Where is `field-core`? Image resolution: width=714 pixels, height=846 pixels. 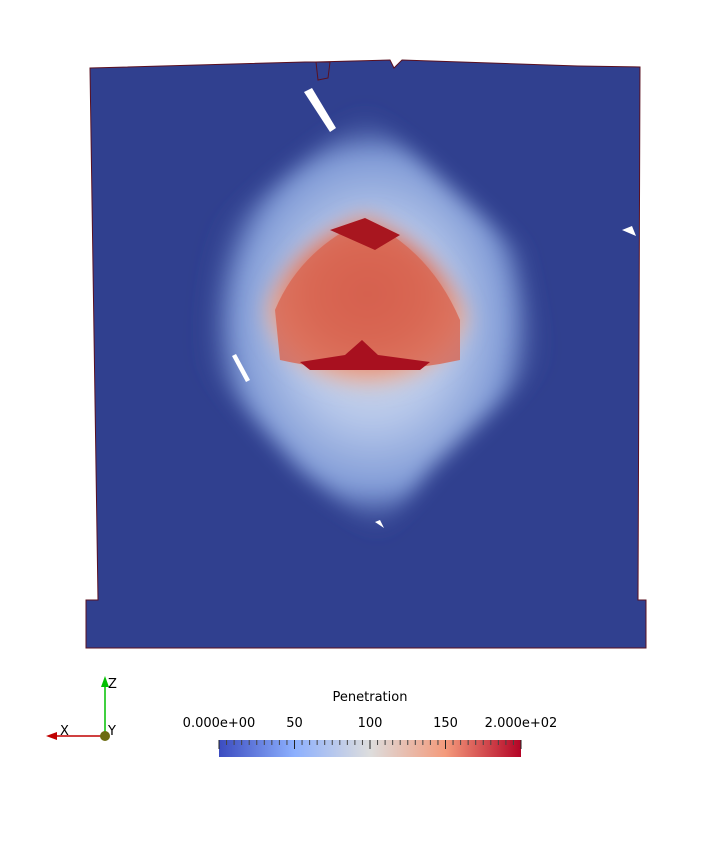
field-core is located at coordinates (367, 295).